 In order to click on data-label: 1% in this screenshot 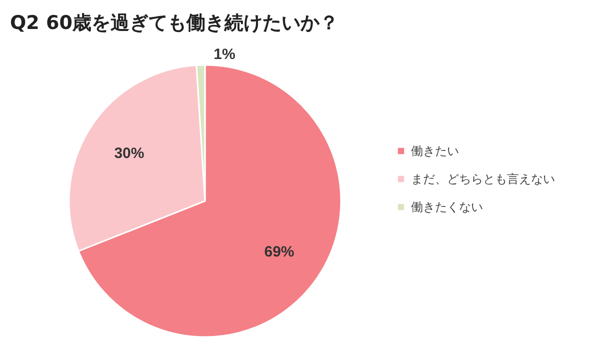, I will do `click(225, 55)`.